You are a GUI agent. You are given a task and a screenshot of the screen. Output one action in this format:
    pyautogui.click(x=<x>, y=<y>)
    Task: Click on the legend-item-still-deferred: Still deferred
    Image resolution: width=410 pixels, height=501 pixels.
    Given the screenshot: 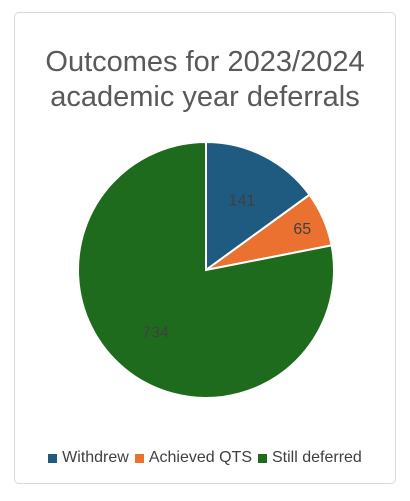 What is the action you would take?
    pyautogui.click(x=310, y=458)
    